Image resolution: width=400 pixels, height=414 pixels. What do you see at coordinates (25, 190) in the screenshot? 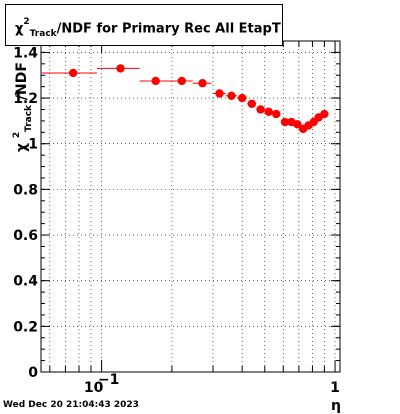
I see `y-tick-label: 0.8` at bounding box center [25, 190].